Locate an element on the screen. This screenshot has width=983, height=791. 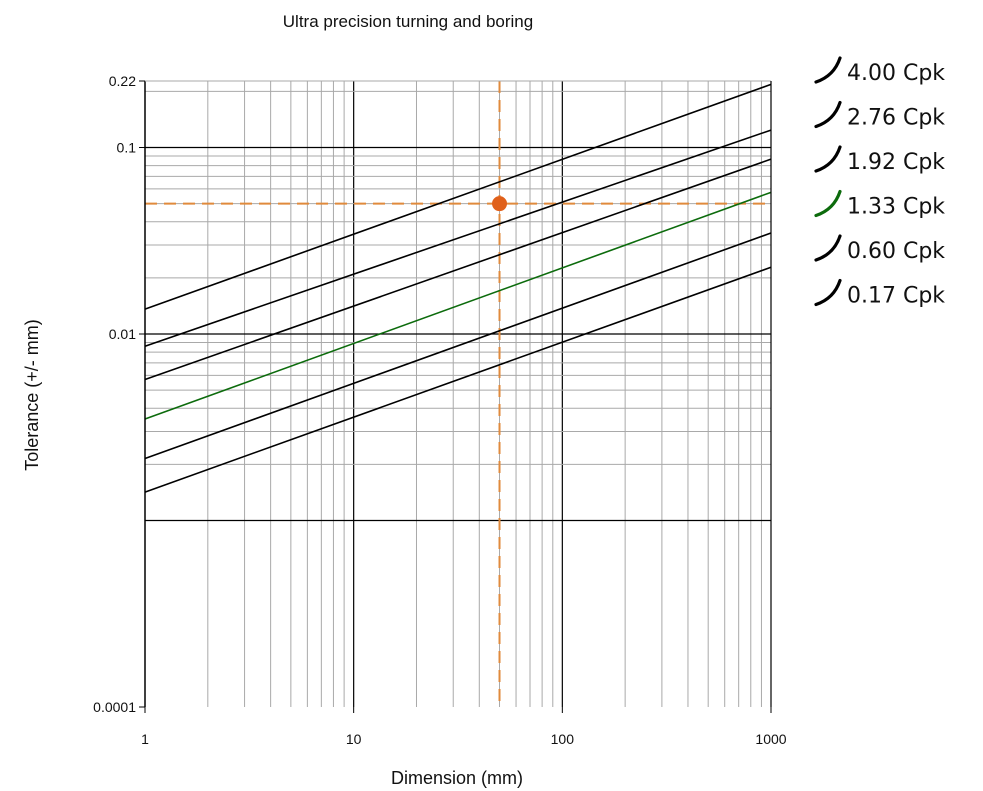
marker-point-group is located at coordinates (500, 204).